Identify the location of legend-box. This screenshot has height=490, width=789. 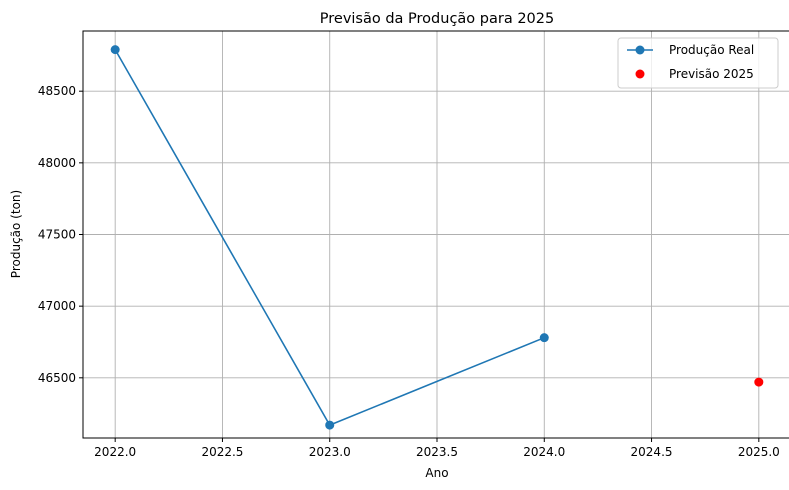
(698, 63).